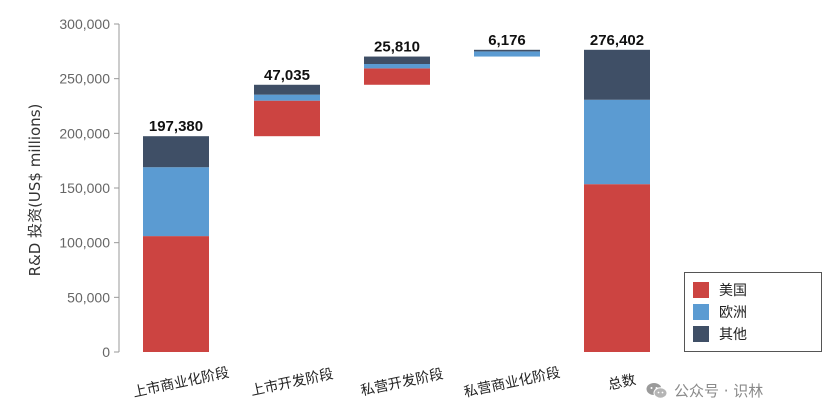 The height and width of the screenshot is (420, 832). What do you see at coordinates (397, 47) in the screenshot?
I see `total-label: 25,810` at bounding box center [397, 47].